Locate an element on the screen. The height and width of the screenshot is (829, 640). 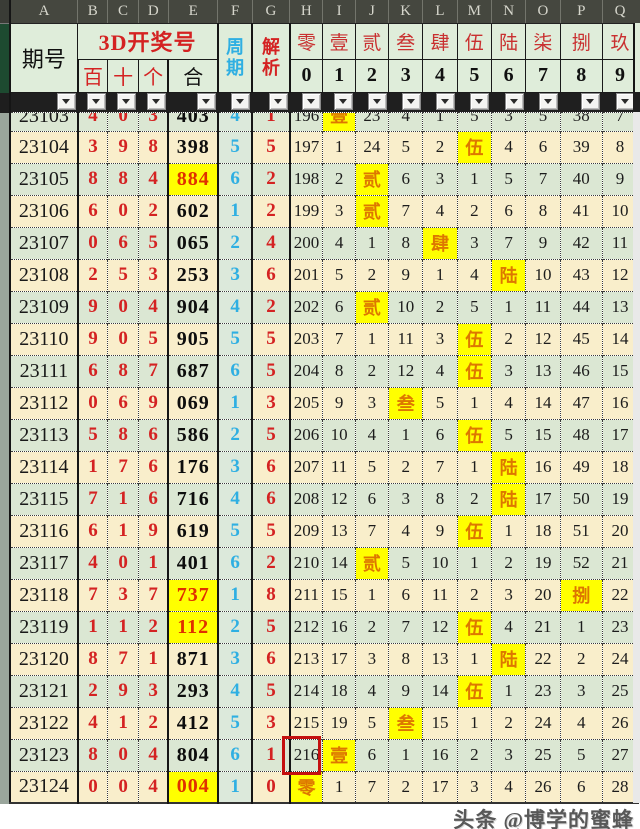
cell-miss-3: 1 is located at coordinates (405, 434).